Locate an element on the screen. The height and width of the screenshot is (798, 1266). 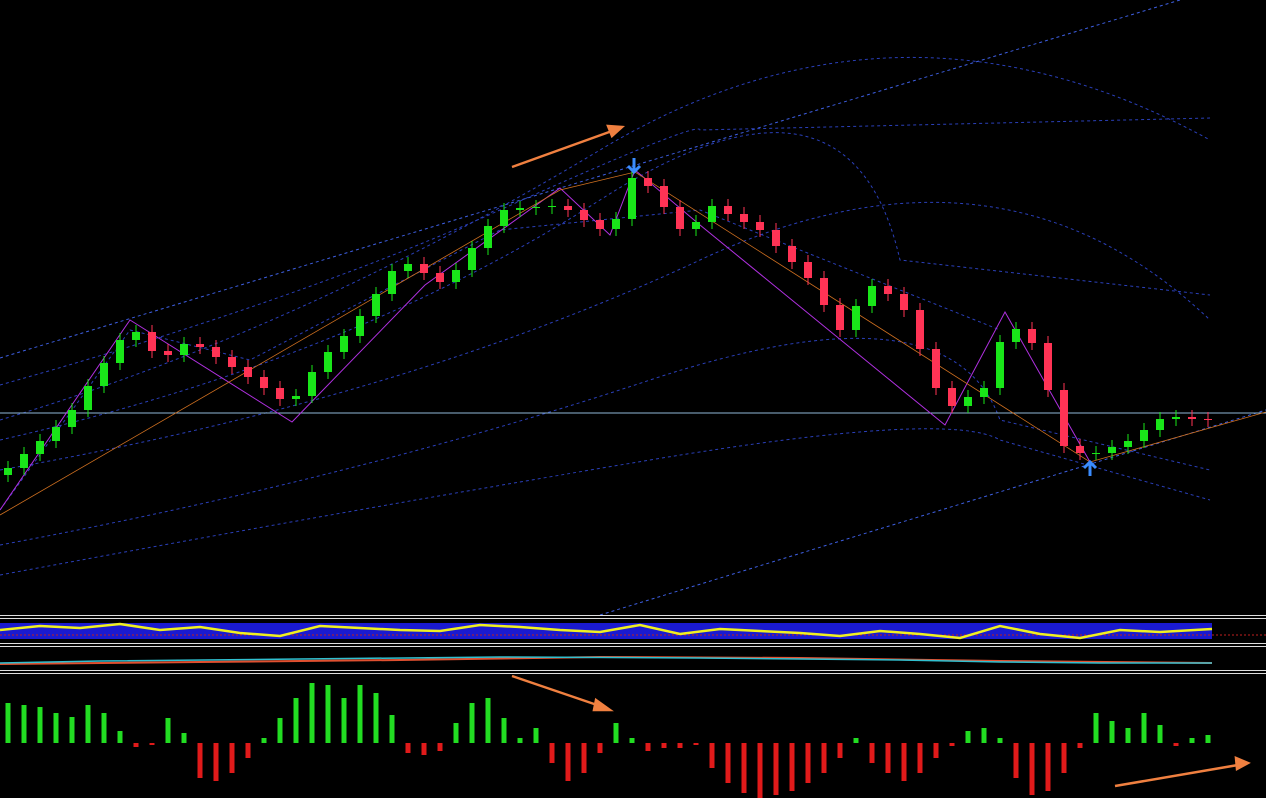
ma-panel is located at coordinates (606, 660).